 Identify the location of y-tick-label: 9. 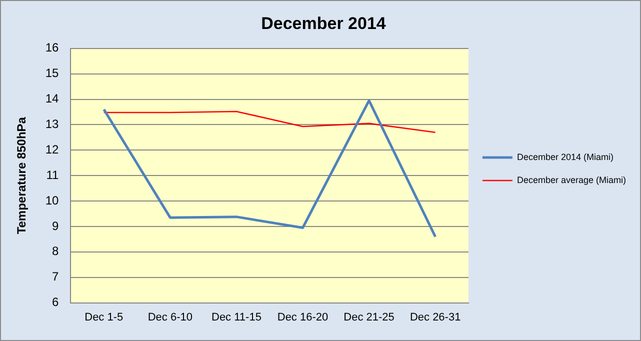
(56, 225).